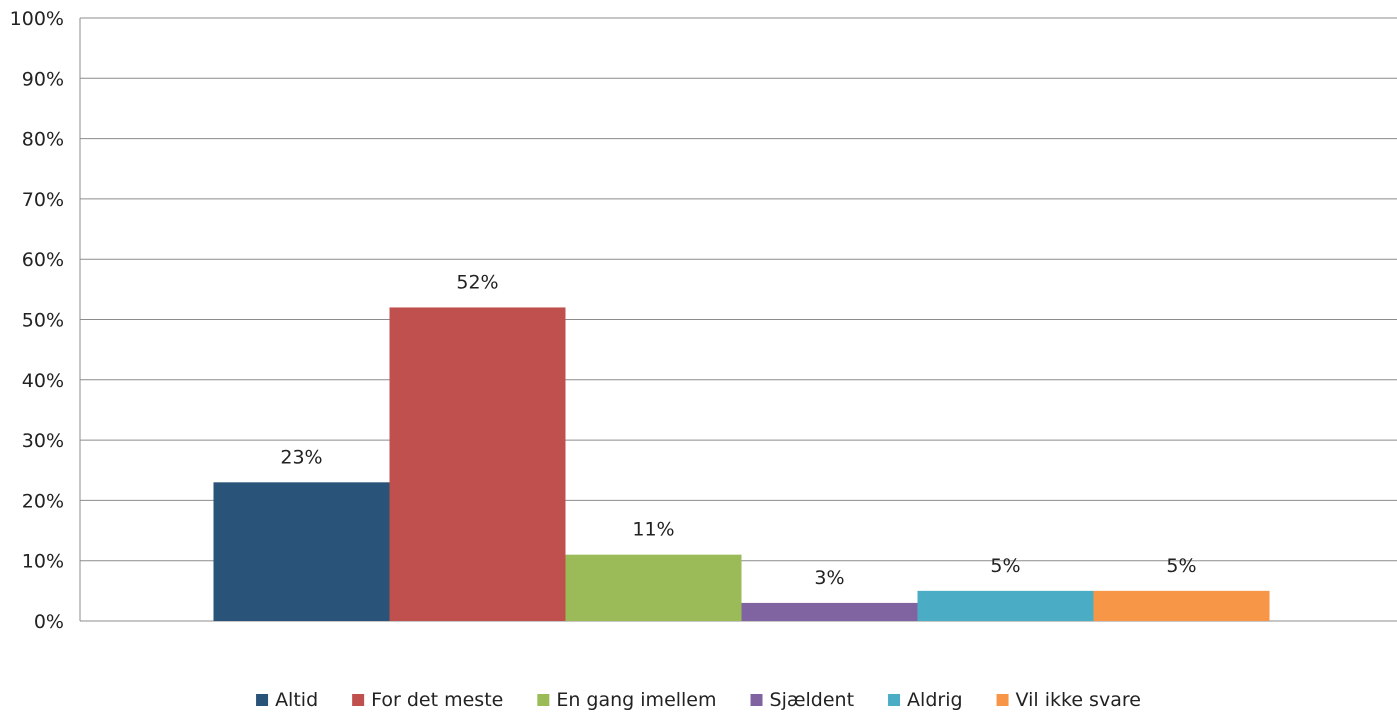 The width and height of the screenshot is (1397, 720). What do you see at coordinates (653, 587) in the screenshot?
I see `bar-en-gang-imellem` at bounding box center [653, 587].